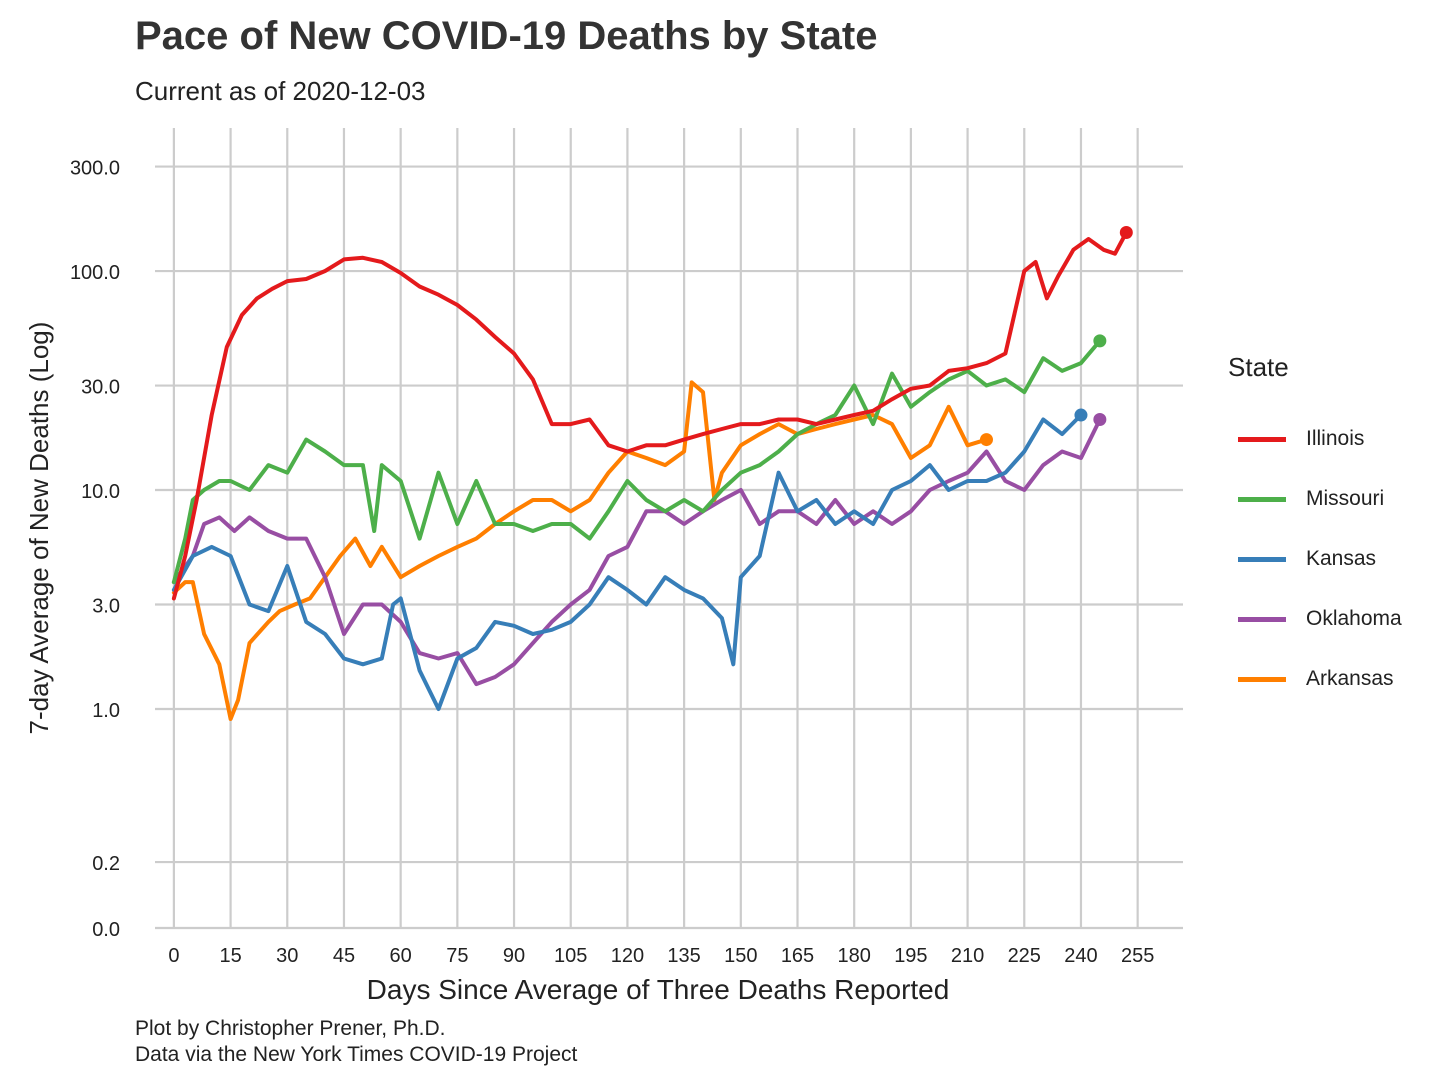  Describe the element at coordinates (344, 956) in the screenshot. I see `x-tick-label: 45` at that location.